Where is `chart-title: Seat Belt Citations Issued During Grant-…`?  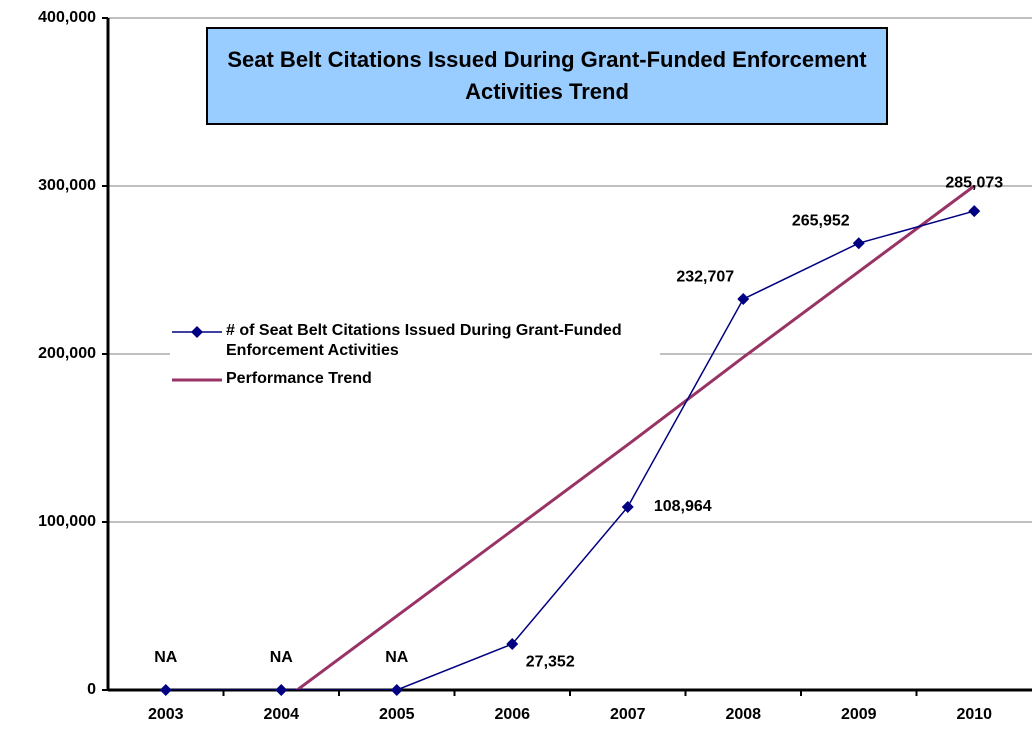
chart-title: Seat Belt Citations Issued During Grant-… is located at coordinates (547, 75).